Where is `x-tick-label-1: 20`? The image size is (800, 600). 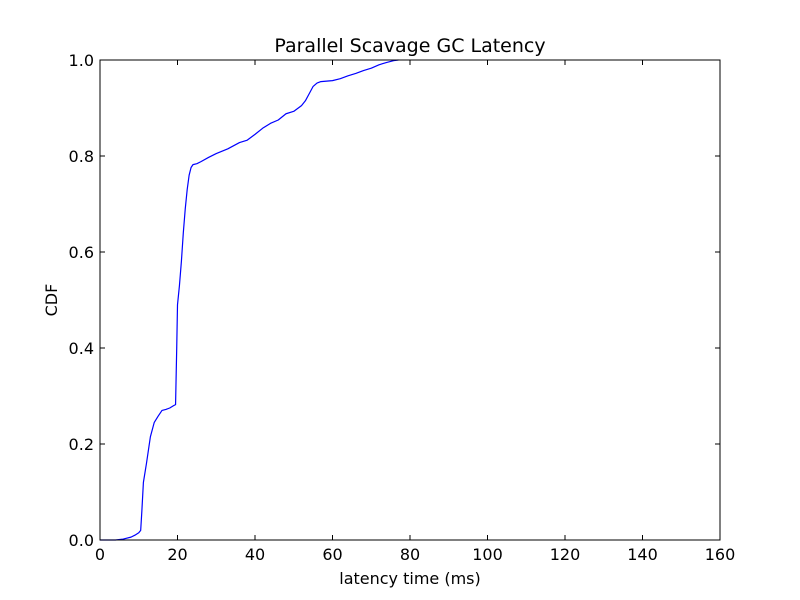
x-tick-label-1: 20 is located at coordinates (177, 554).